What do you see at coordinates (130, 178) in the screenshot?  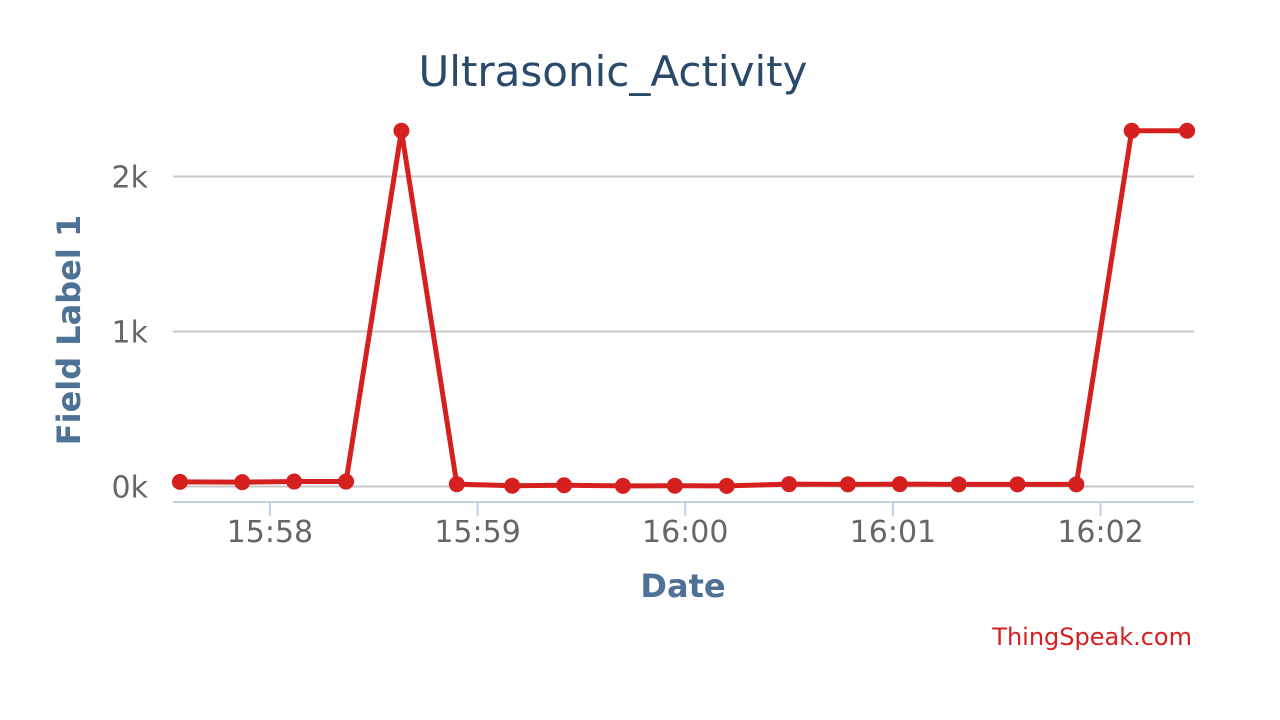 I see `y-tick-label: 2k` at bounding box center [130, 178].